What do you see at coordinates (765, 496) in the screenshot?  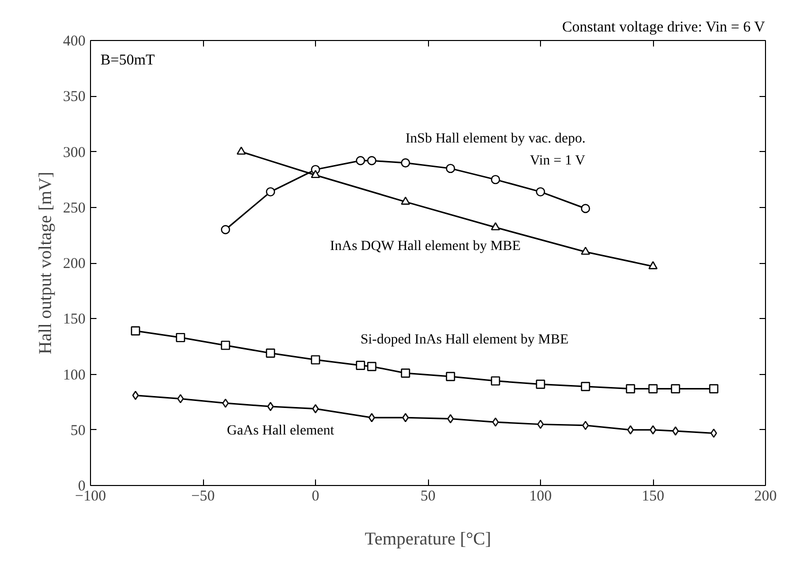 I see `x-tick-label: 200` at bounding box center [765, 496].